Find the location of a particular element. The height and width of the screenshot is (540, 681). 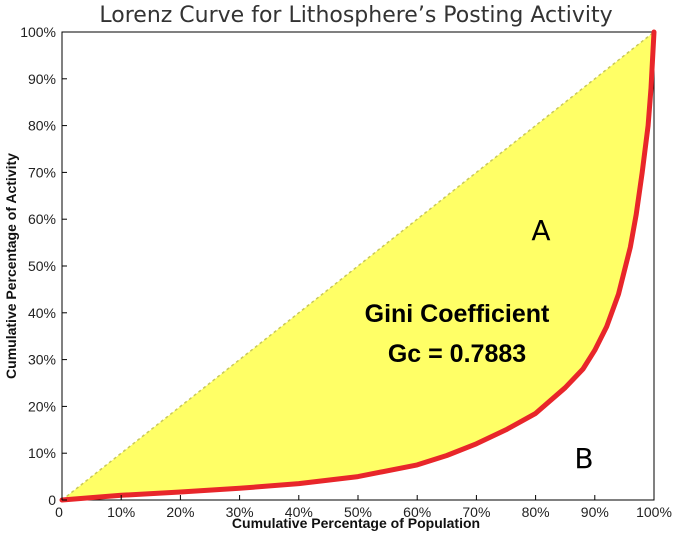

x-tick-label: 40% is located at coordinates (299, 512).